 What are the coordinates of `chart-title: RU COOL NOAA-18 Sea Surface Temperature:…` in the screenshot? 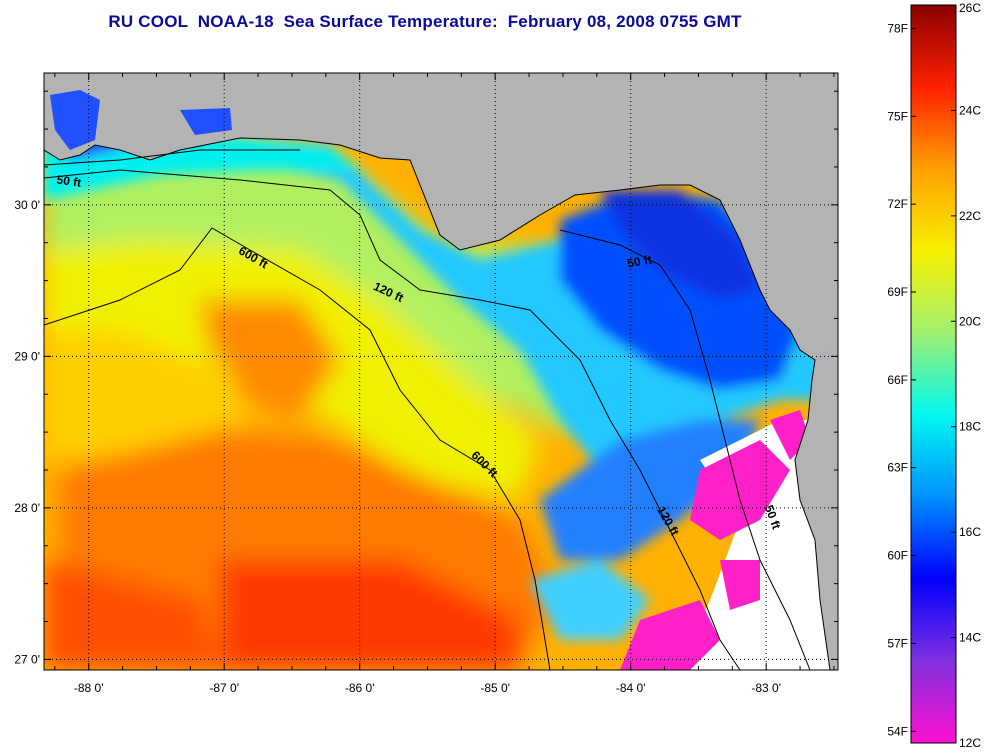 It's located at (425, 21).